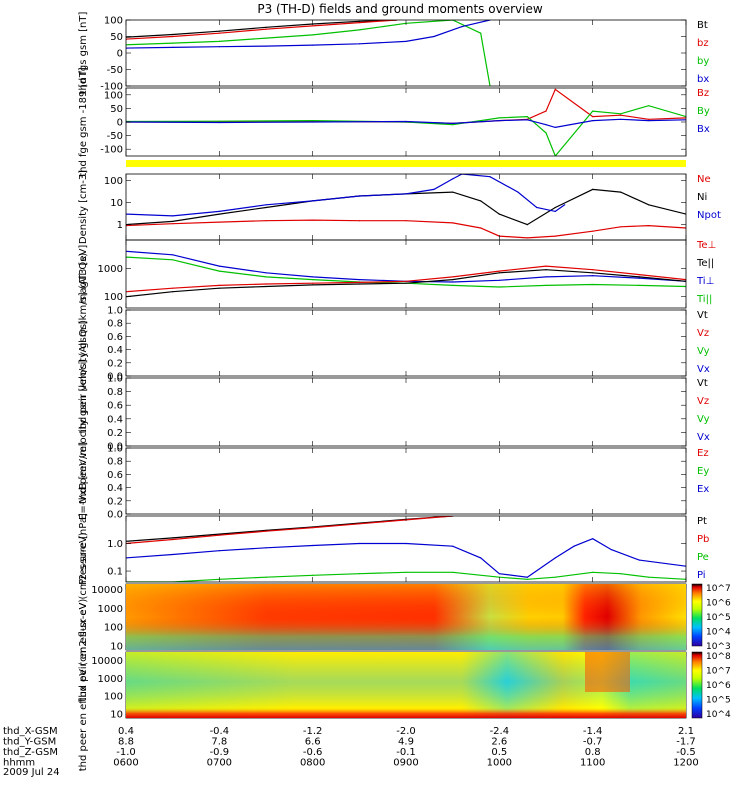 This screenshot has width=750, height=800. I want to click on ephem-value: -1.2, so click(313, 731).